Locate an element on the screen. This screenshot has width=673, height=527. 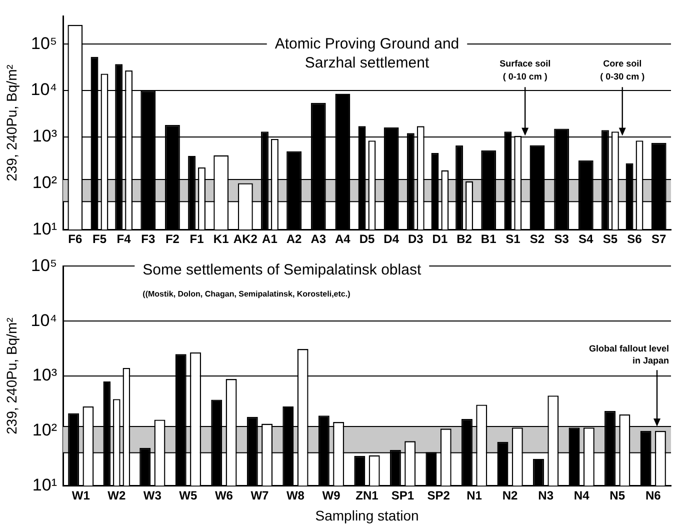
x-tick-label: F6 is located at coordinates (75, 239).